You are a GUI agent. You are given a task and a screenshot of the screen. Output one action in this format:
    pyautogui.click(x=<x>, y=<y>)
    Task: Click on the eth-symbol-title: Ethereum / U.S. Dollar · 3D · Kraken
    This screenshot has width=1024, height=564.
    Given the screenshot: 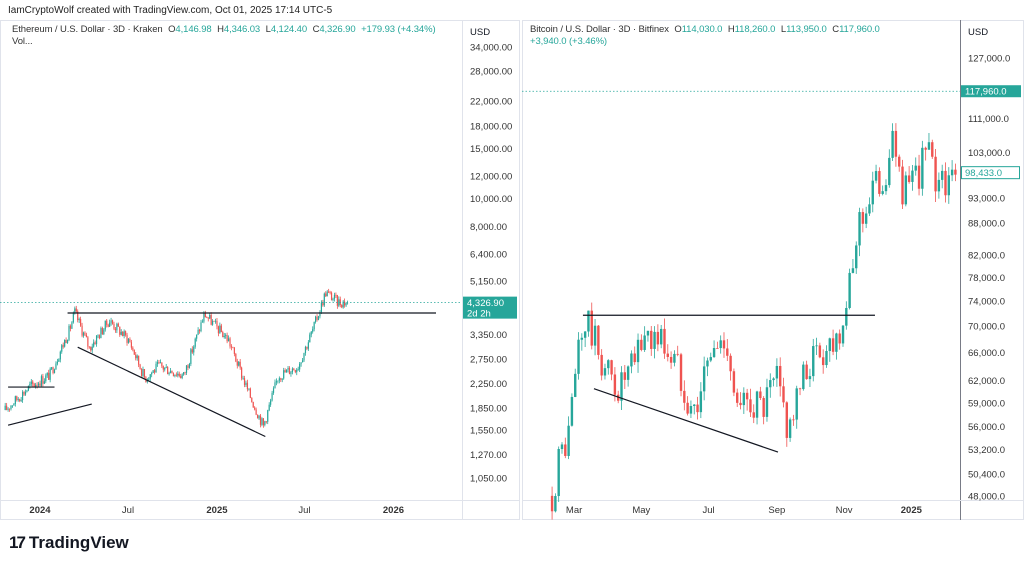 What is the action you would take?
    pyautogui.click(x=87, y=29)
    